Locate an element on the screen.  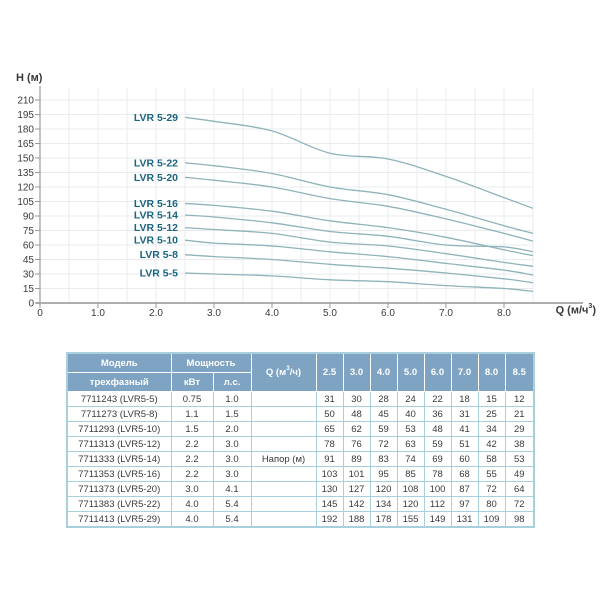
curve-label-lvr-5-29: LVR 5-29 is located at coordinates (156, 118).